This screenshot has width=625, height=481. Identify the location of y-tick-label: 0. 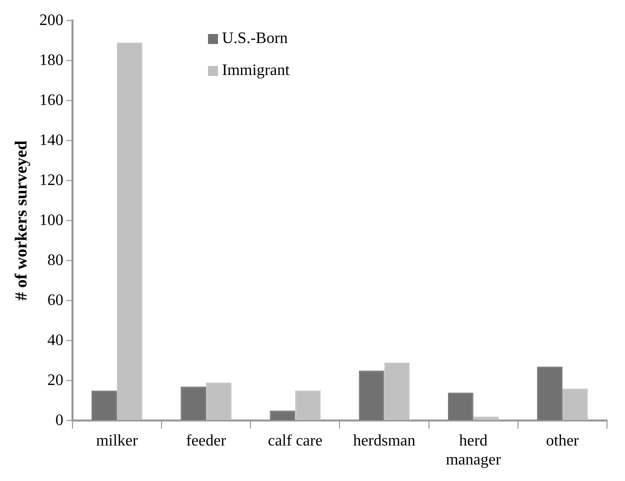
(59, 420).